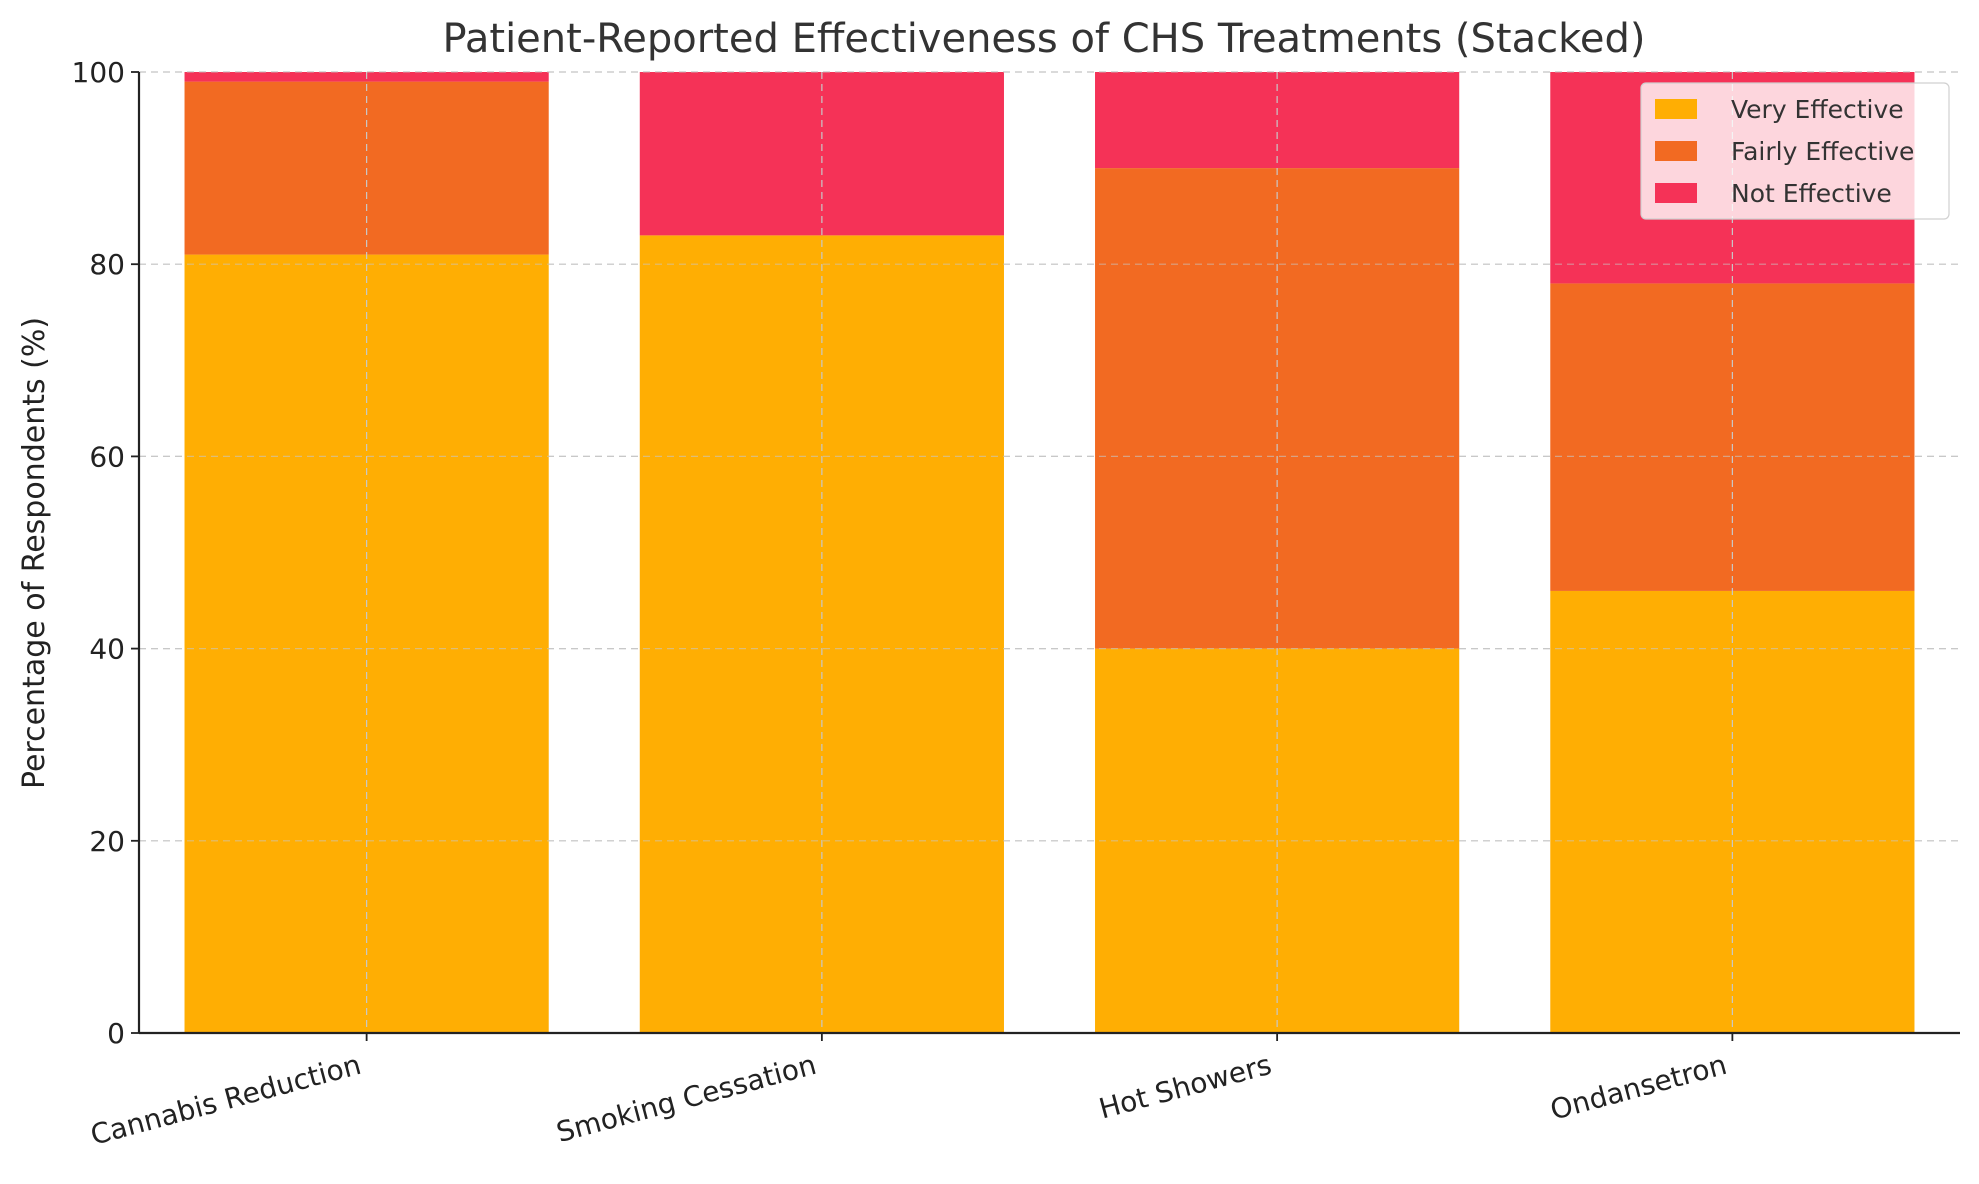 The height and width of the screenshot is (1184, 1979). Describe the element at coordinates (107, 456) in the screenshot. I see `y-tick-label: 60` at that location.